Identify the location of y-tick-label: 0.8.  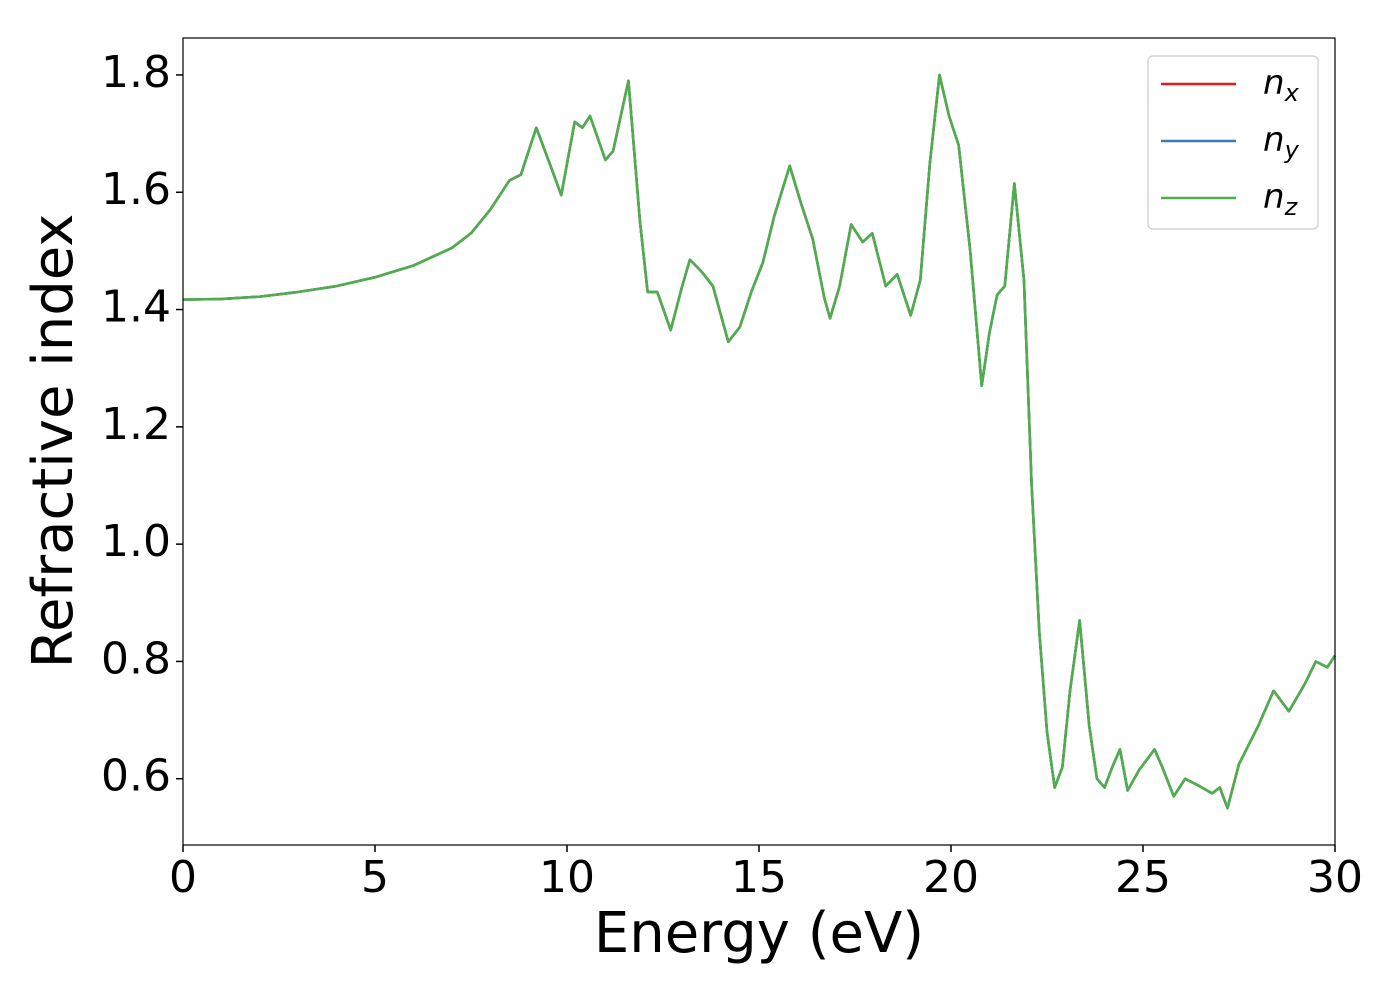
(136, 658).